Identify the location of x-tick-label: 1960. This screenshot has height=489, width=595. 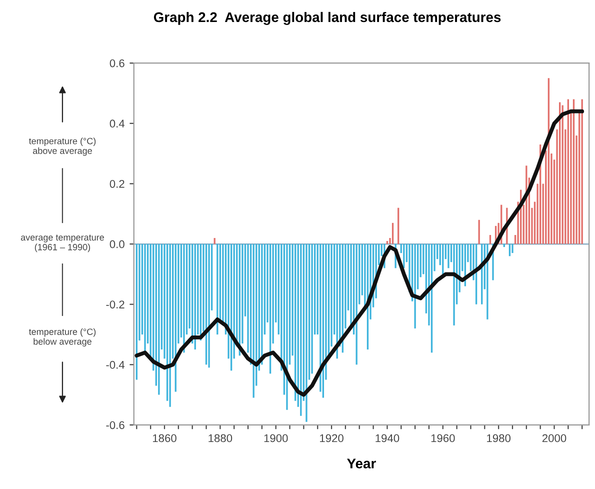
(443, 438).